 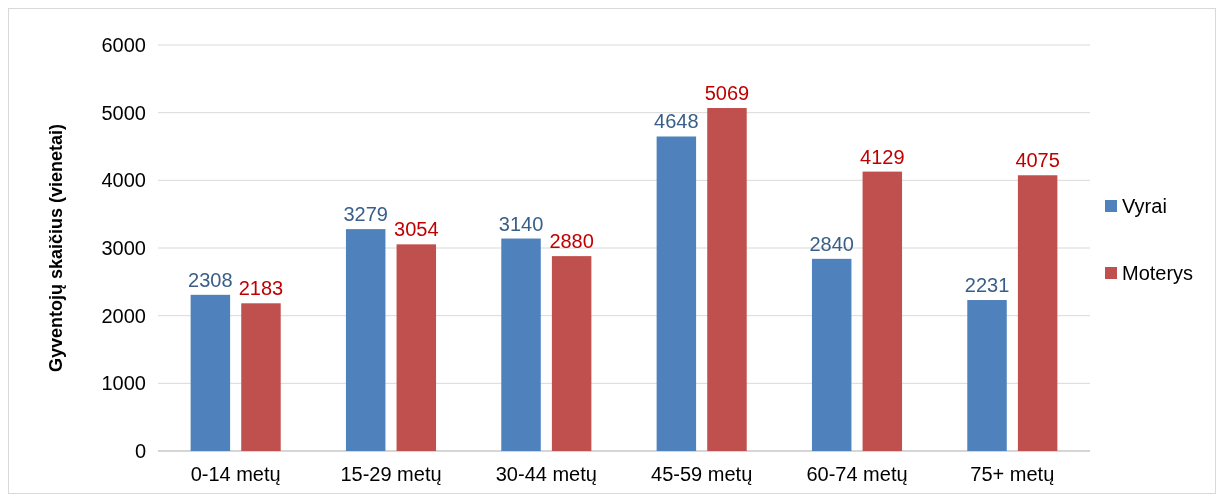 I want to click on legend-label: Vyrai, so click(x=1144, y=206).